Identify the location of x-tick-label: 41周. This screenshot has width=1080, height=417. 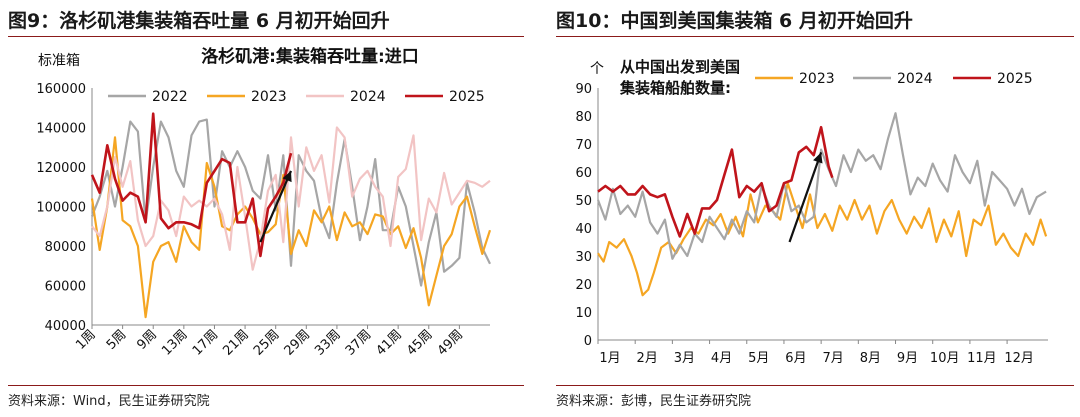
(388, 342).